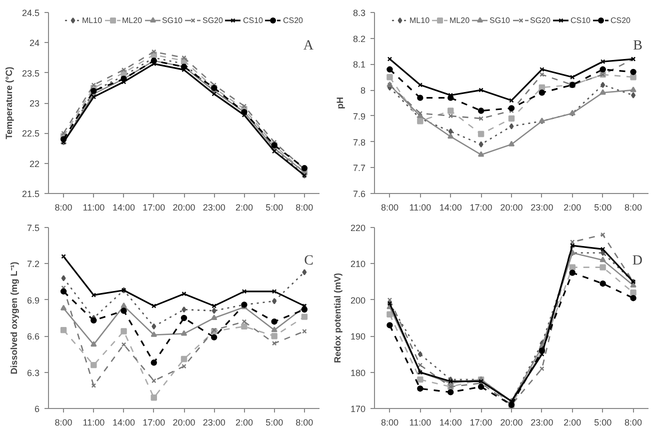 Image resolution: width=658 pixels, height=430 pixels. I want to click on y-tick-label: 24.5, so click(31, 13).